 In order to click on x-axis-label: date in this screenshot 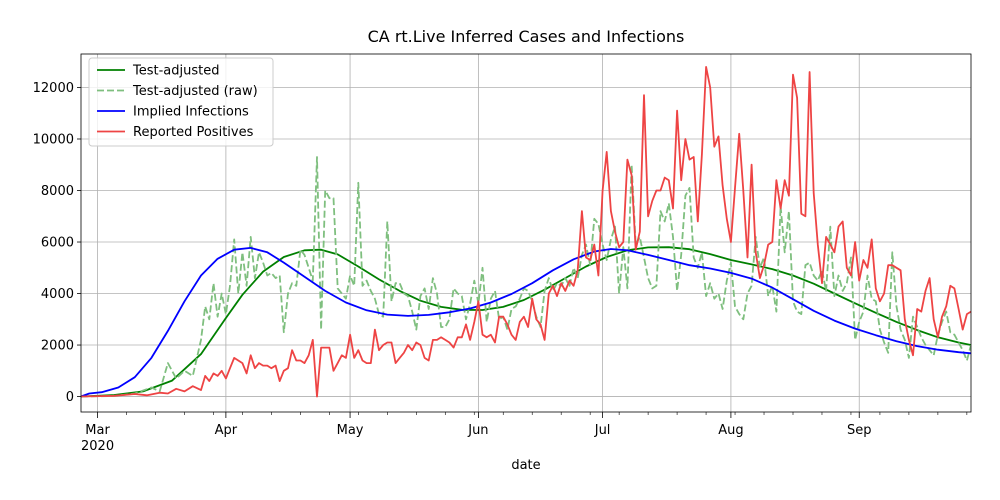, I will do `click(525, 465)`.